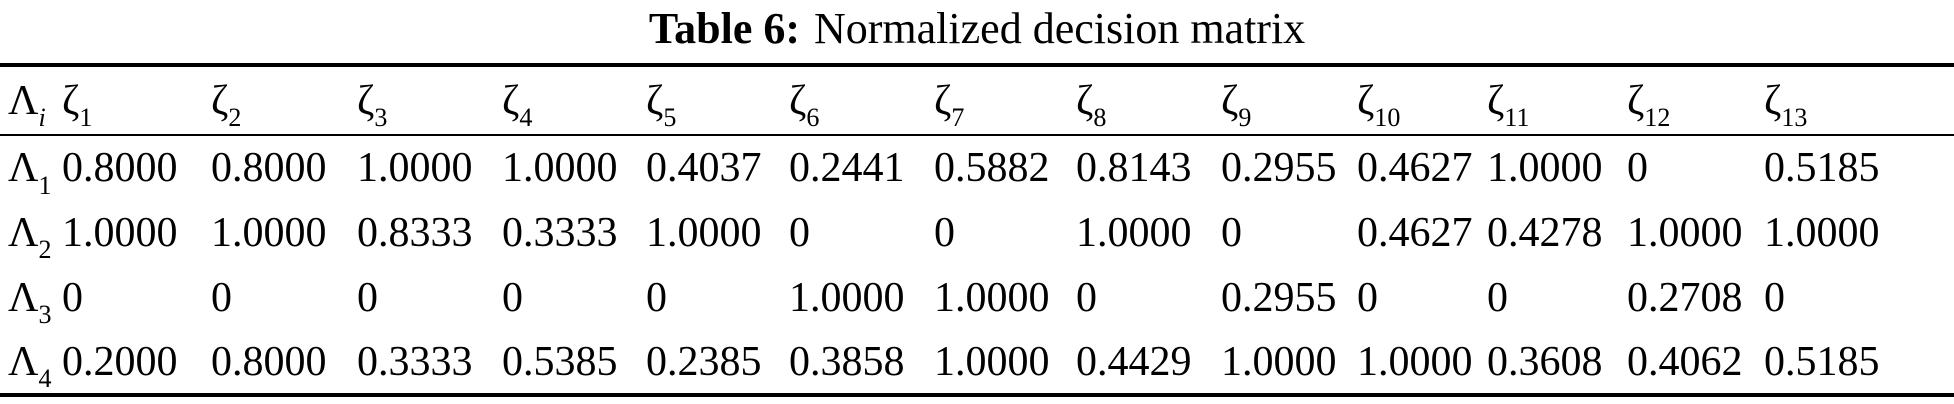  Describe the element at coordinates (1786, 104) in the screenshot. I see `col-header-zeta-13: ζ13` at that location.